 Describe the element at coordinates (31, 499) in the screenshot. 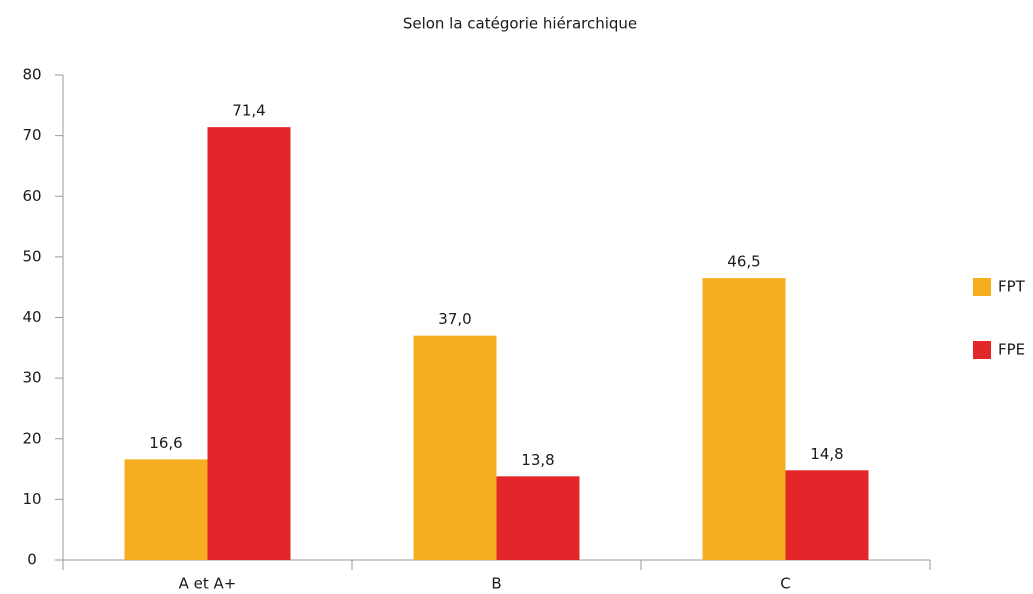

I see `y-tick-label: 10` at that location.